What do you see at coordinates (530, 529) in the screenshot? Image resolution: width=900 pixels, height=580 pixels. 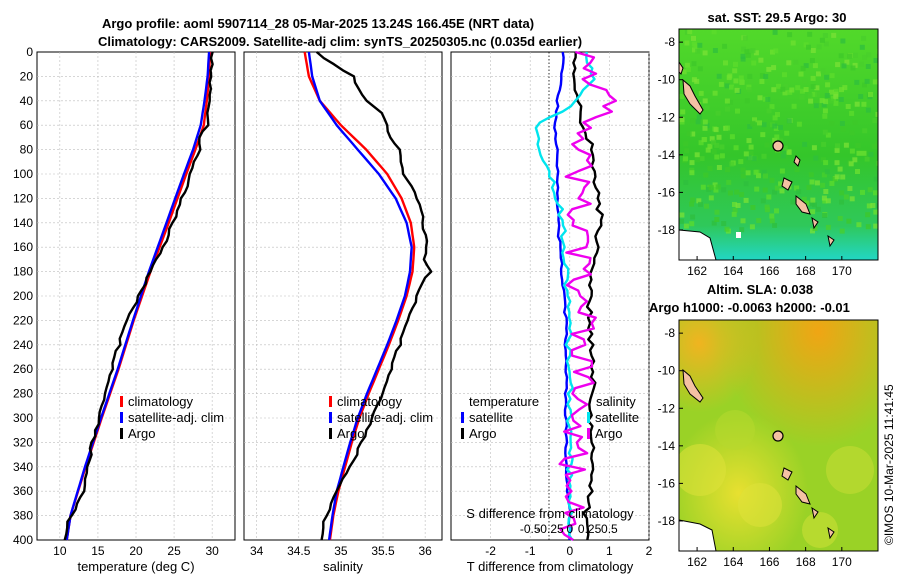 I see `top-tick-label: -0.5` at bounding box center [530, 529].